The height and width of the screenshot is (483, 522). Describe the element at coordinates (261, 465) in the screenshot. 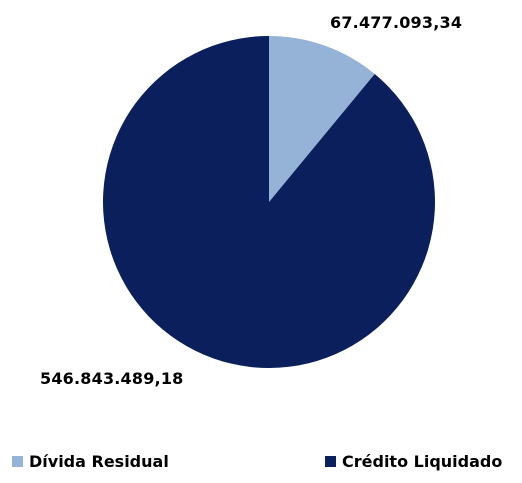

I see `legend: Dívida Residual Crédito Liquidado` at that location.